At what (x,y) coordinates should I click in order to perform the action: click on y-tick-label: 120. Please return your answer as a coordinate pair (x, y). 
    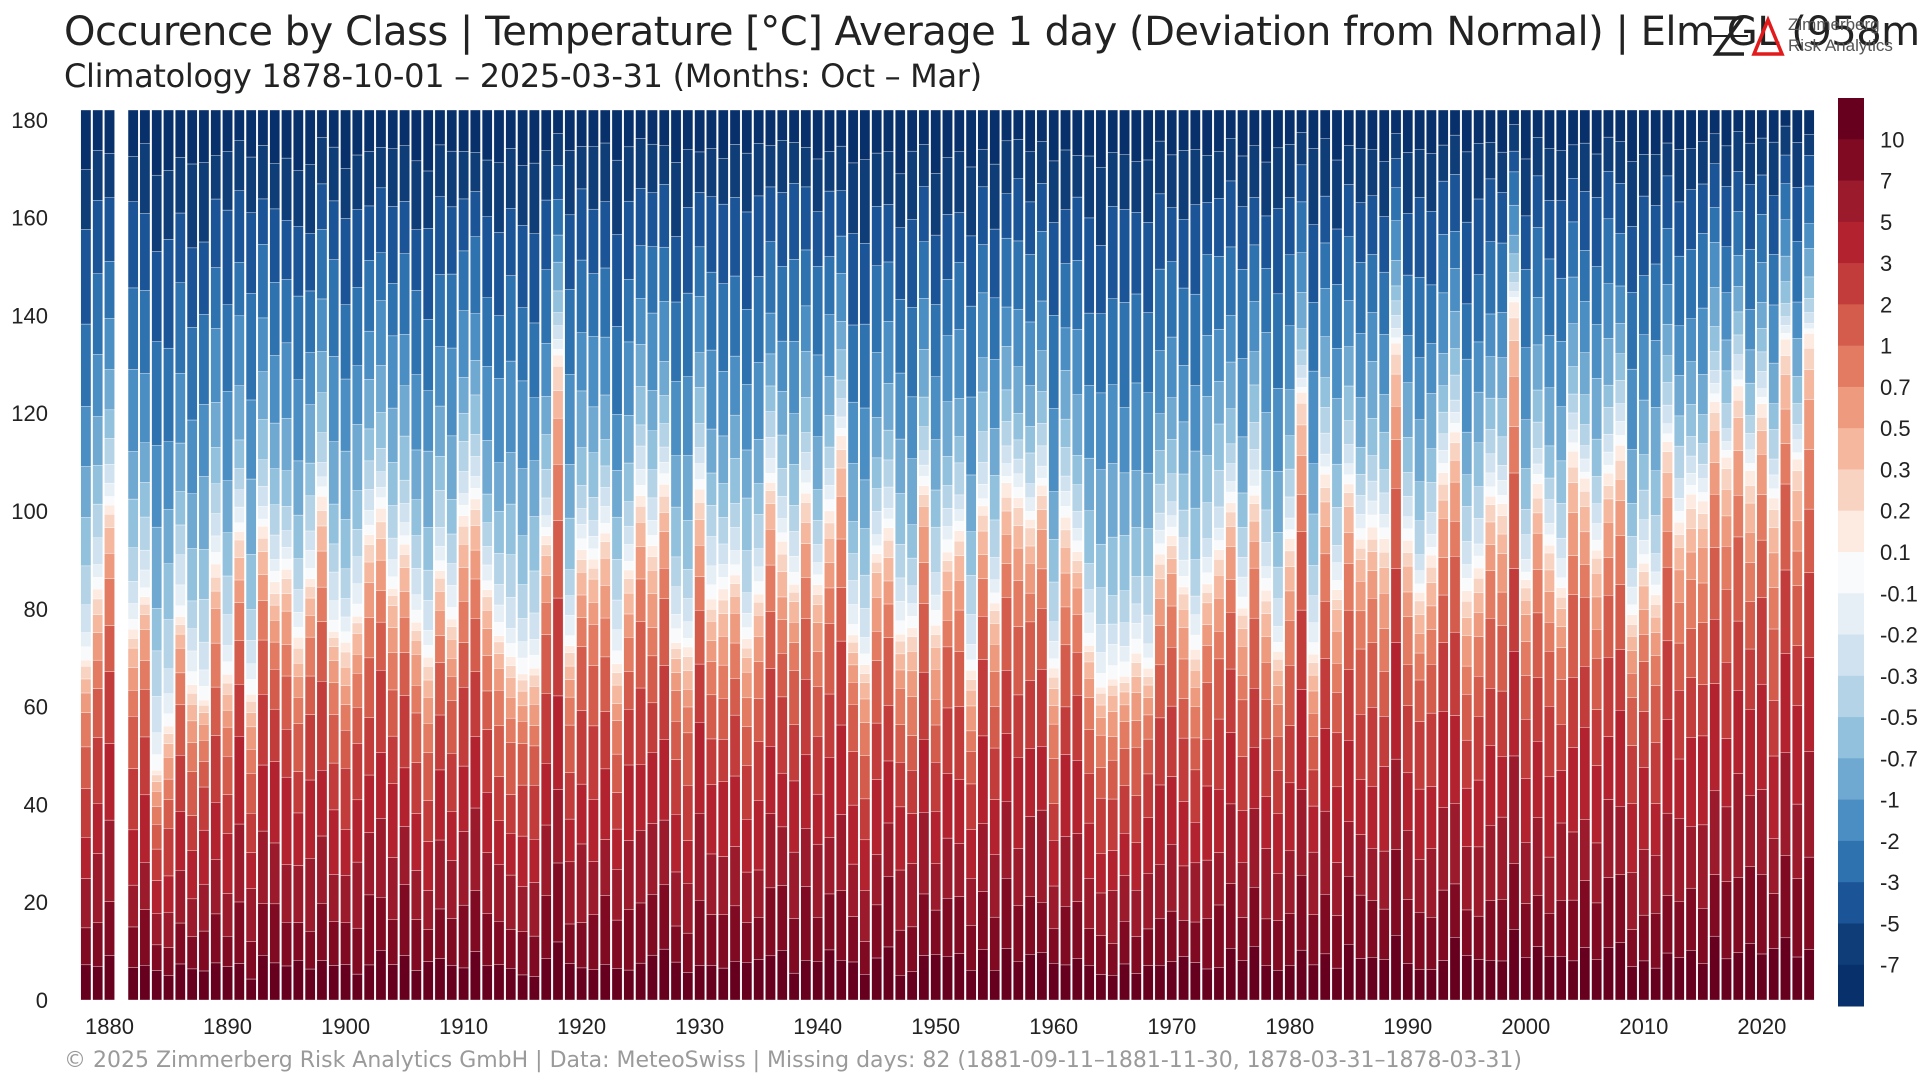
    Looking at the image, I should click on (29, 413).